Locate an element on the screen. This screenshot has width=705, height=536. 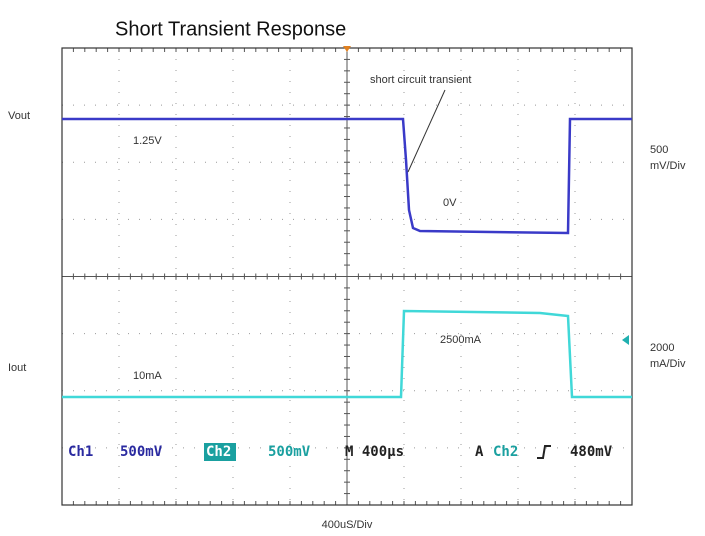
ch2-marker is located at coordinates (625, 340).